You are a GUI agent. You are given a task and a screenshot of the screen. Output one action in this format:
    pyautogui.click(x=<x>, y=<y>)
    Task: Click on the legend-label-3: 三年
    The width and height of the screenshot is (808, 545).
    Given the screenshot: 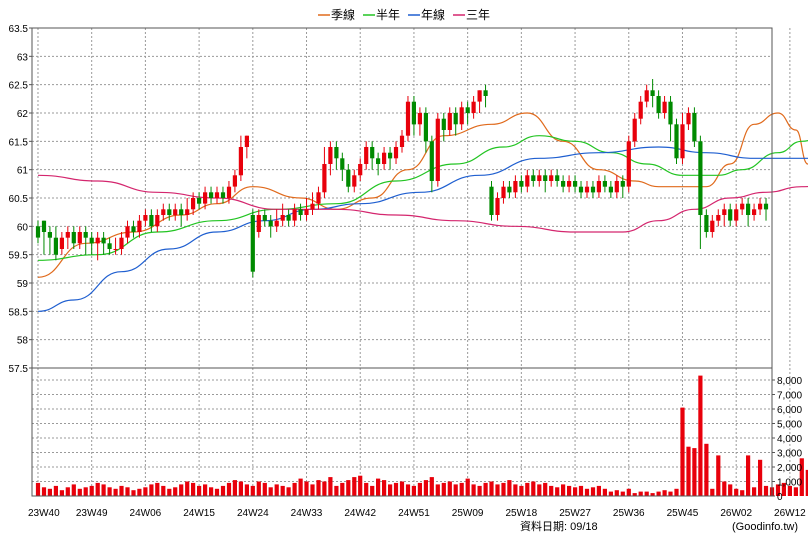 What is the action you would take?
    pyautogui.click(x=478, y=15)
    